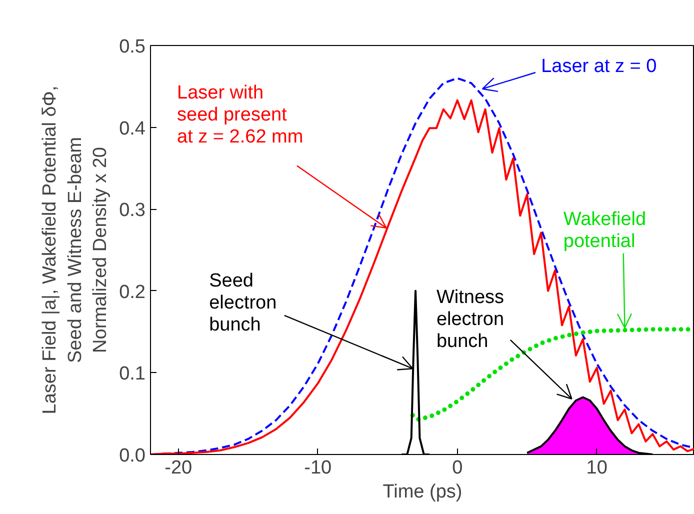  Describe the element at coordinates (132, 211) in the screenshot. I see `y-tick-label: 0.3` at that location.